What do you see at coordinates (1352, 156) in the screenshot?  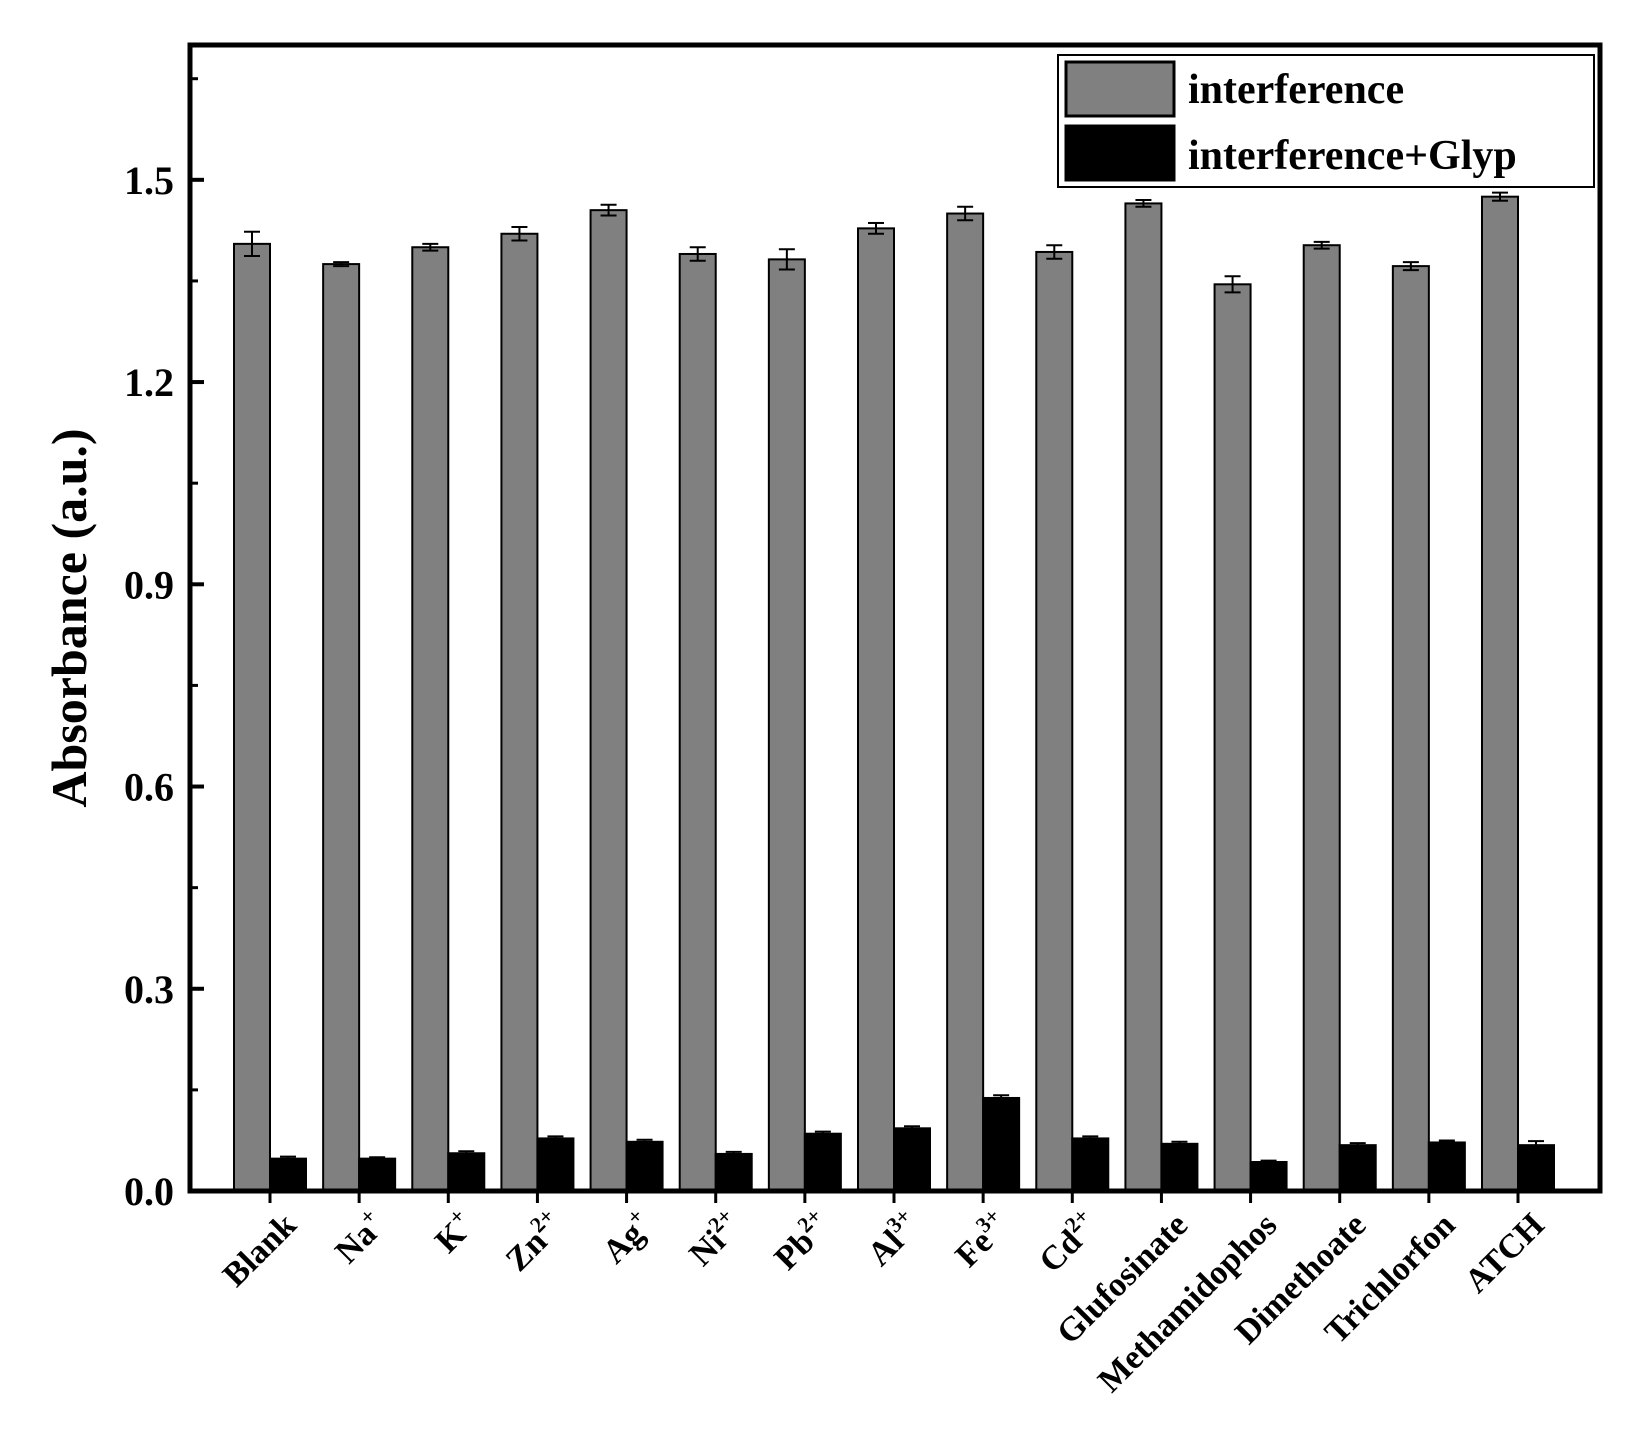 I see `legend-label-interference-glyp: interference+Glyp` at bounding box center [1352, 156].